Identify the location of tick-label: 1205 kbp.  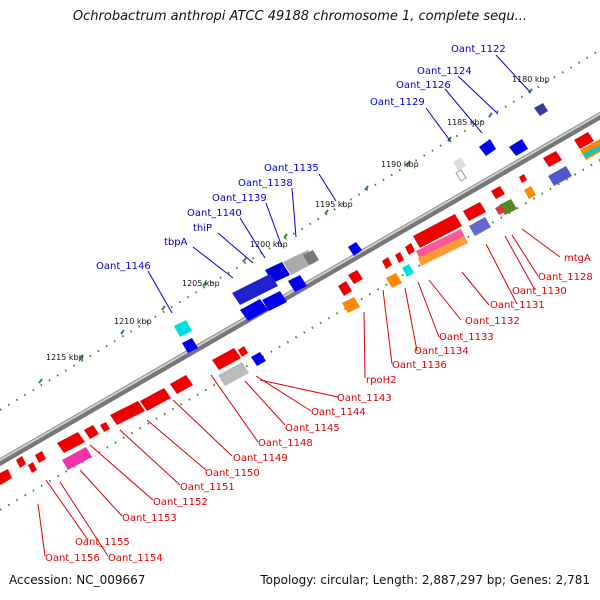
(201, 283).